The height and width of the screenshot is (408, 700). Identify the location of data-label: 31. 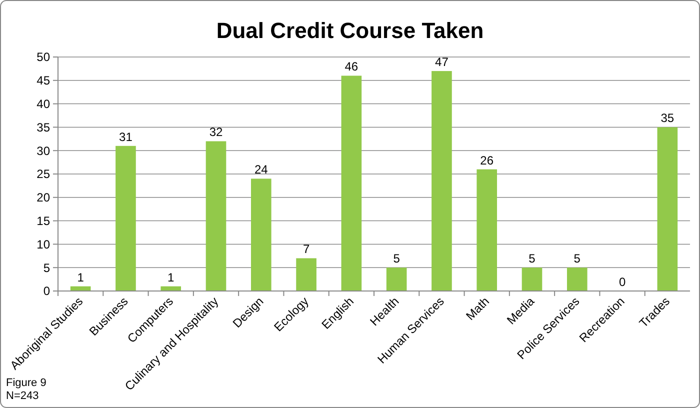
(126, 137).